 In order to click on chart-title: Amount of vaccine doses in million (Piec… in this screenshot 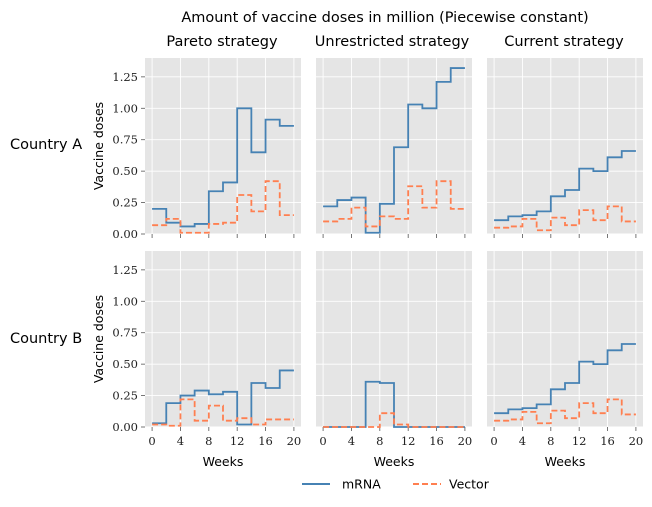, I will do `click(384, 18)`.